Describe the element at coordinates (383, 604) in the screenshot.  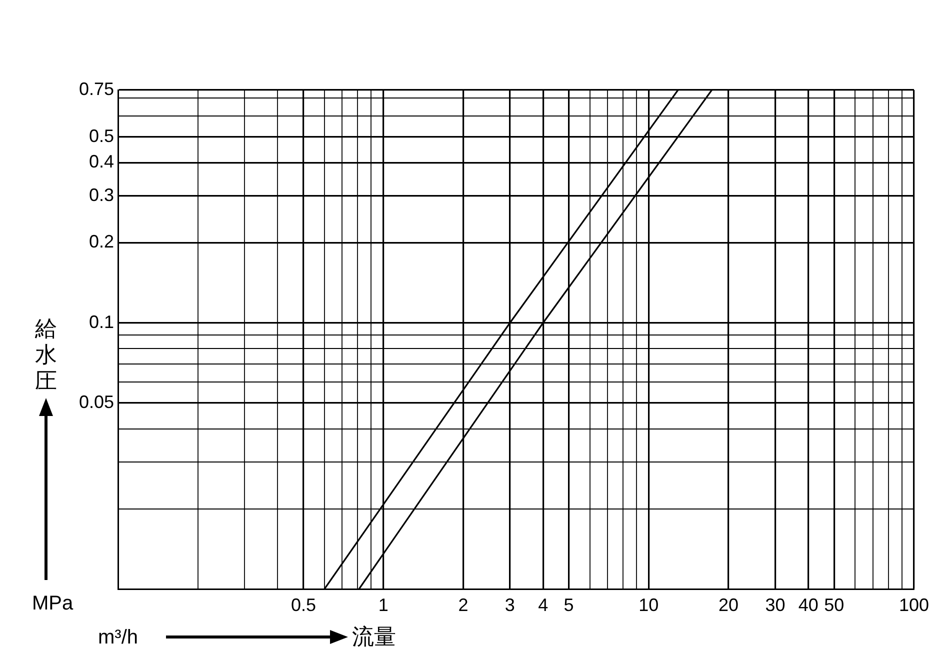
I see `x-tick-label: 1` at that location.